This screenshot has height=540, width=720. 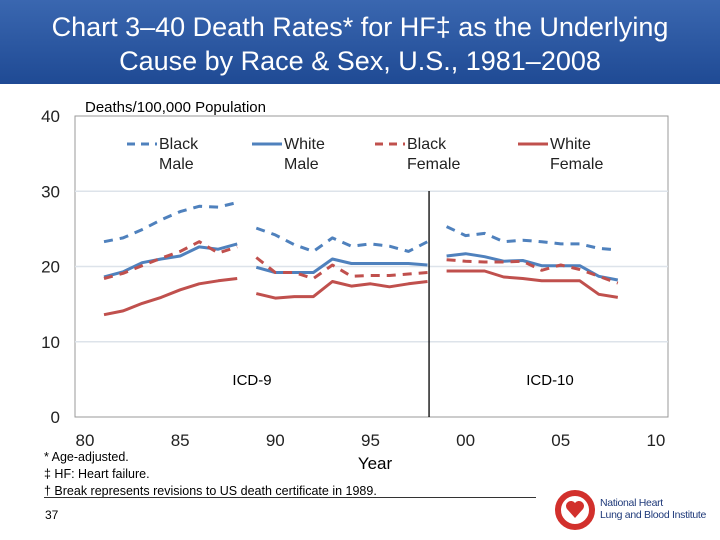 I want to click on y-tick-label: 30, so click(x=50, y=191).